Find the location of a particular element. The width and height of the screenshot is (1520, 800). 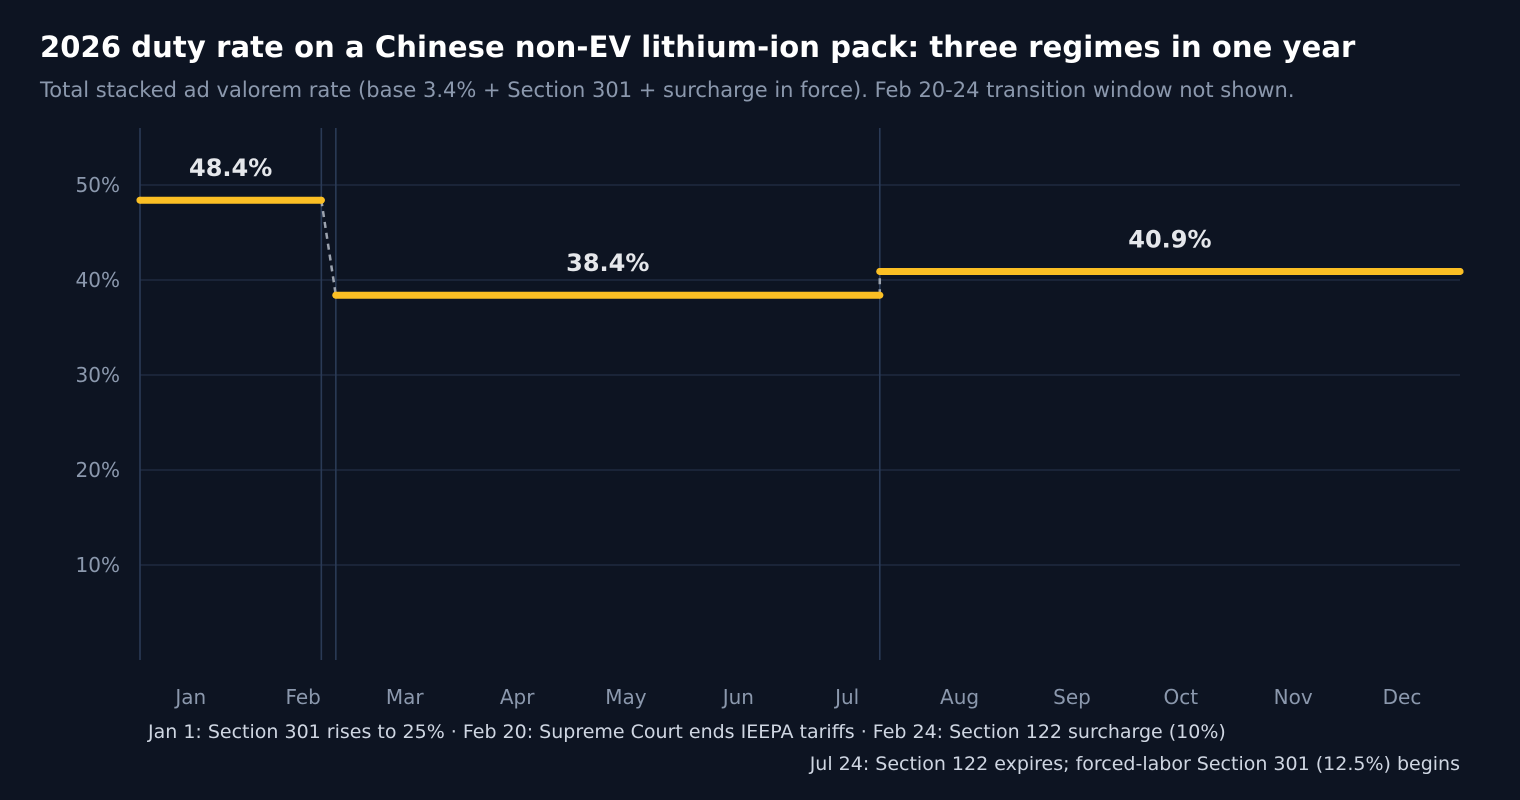

rate-labels: 48.4% 38.4% 40.9% is located at coordinates (700, 215).